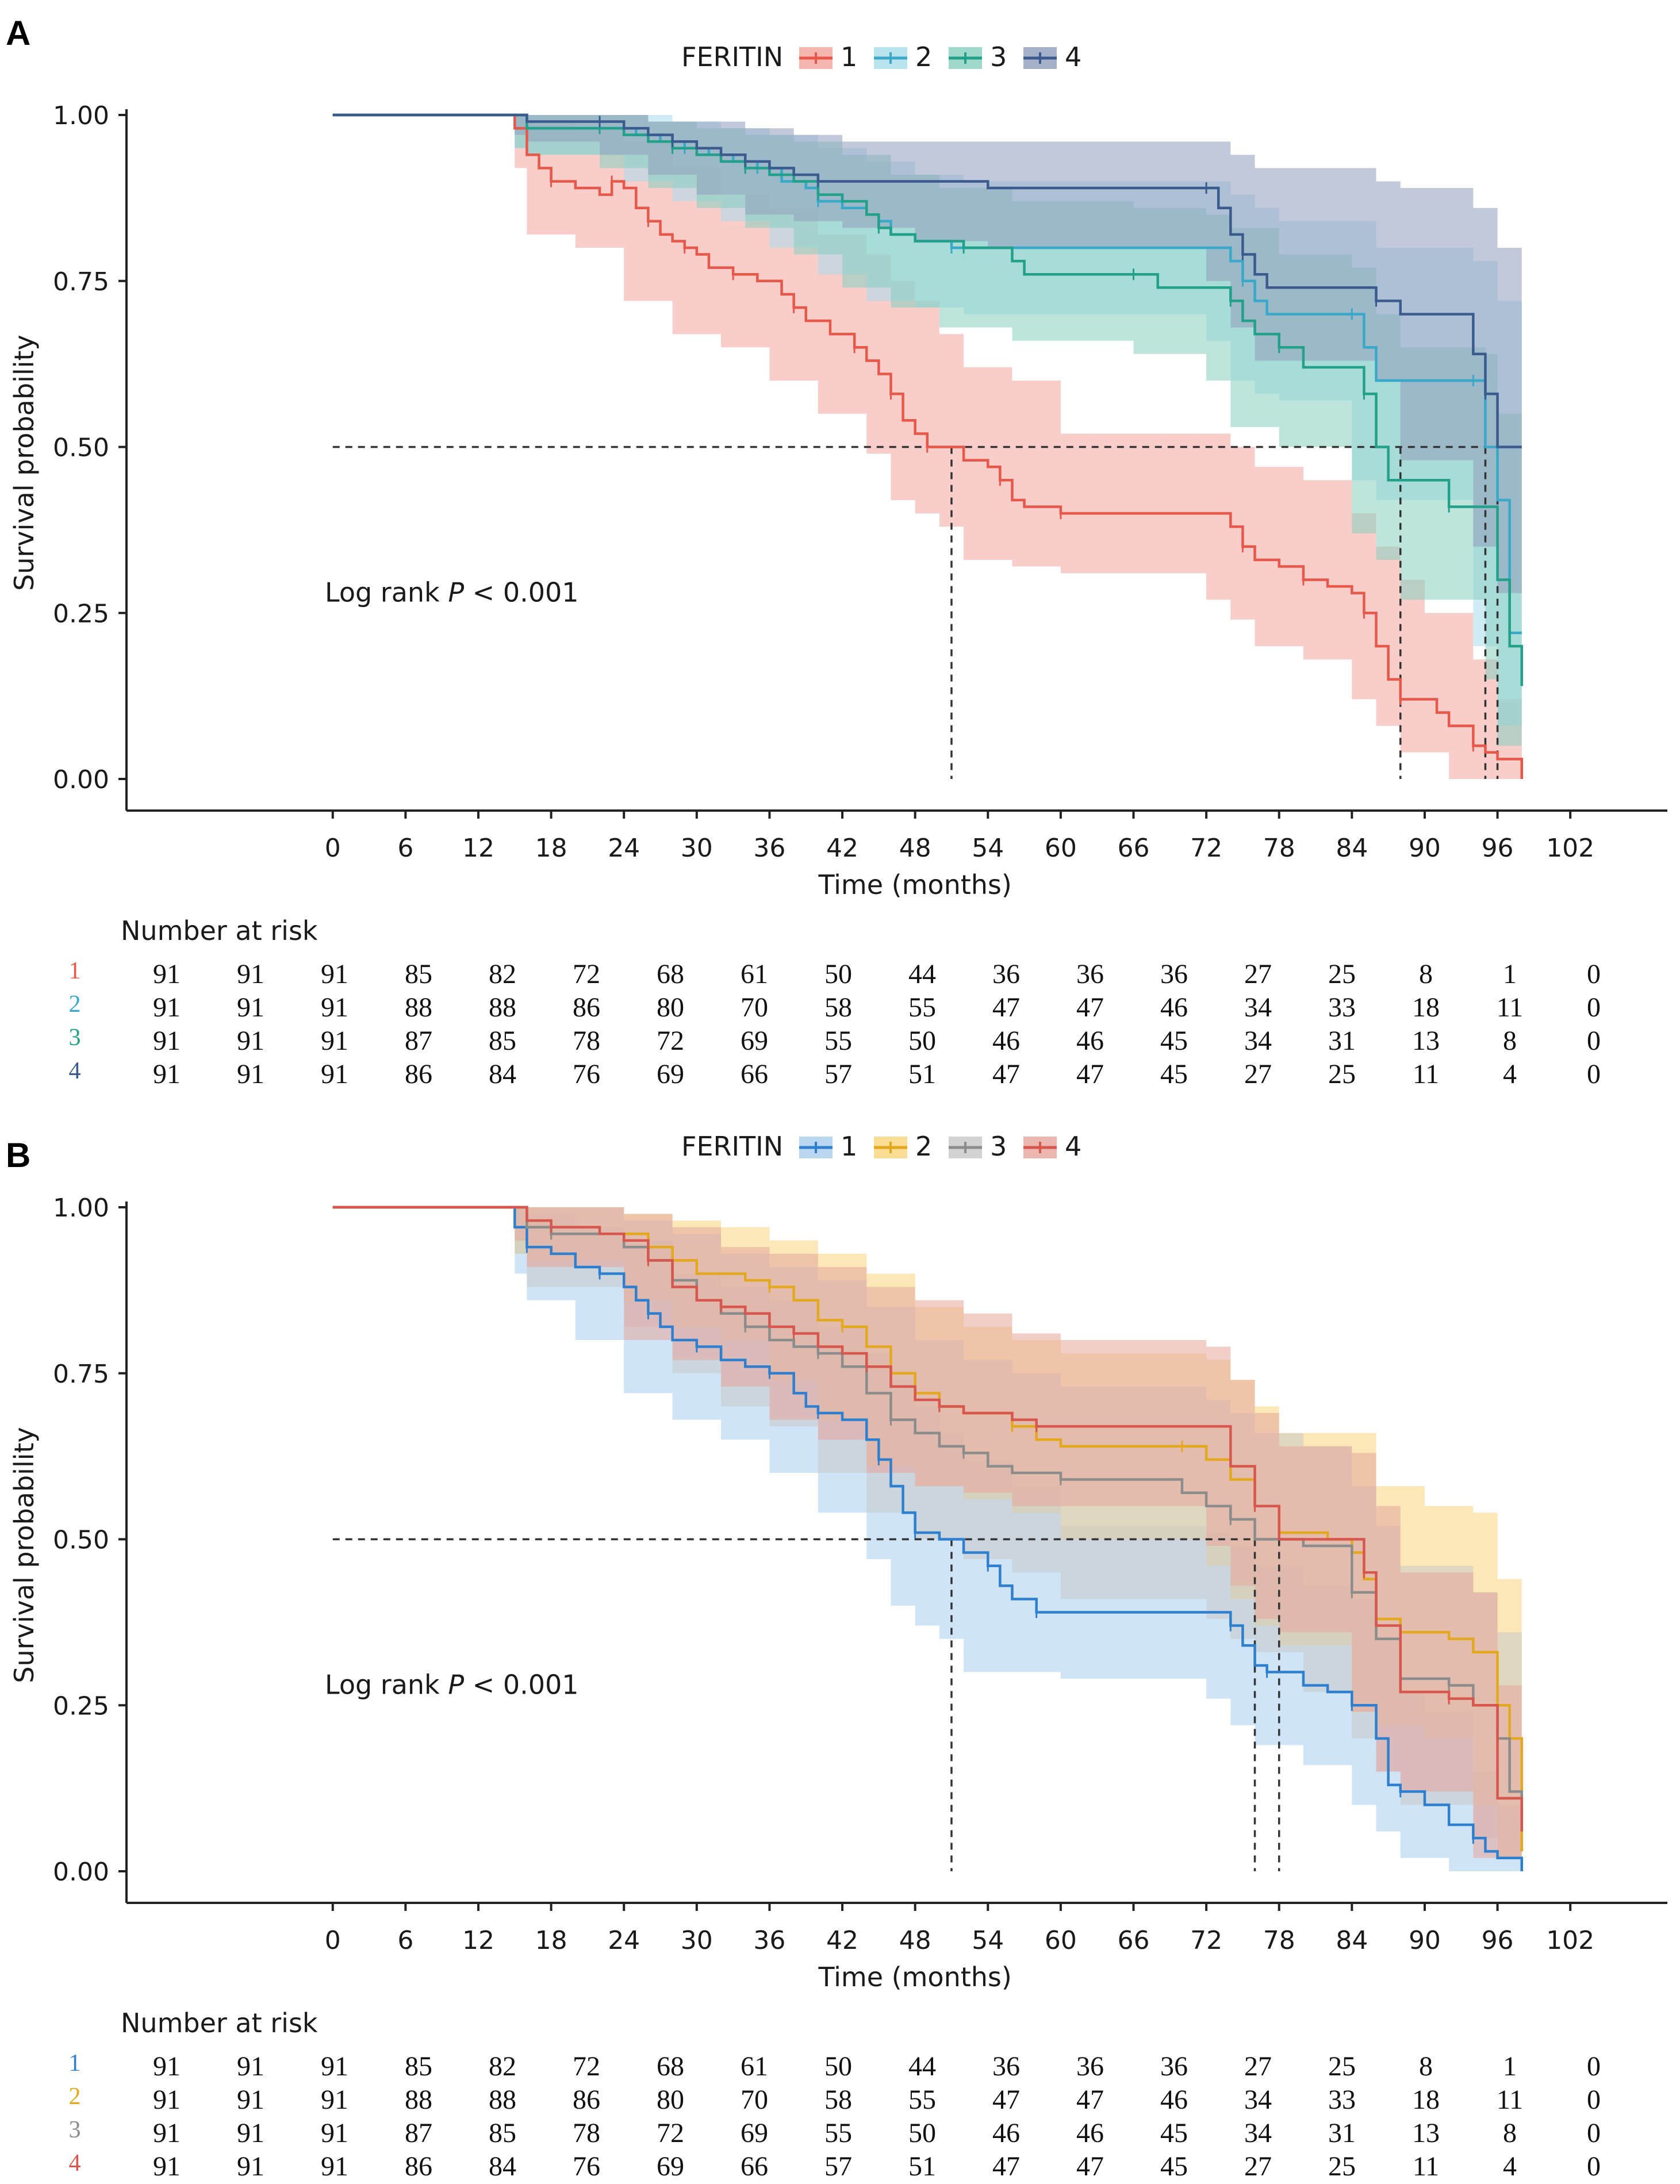 This screenshot has height=2184, width=1680. Describe the element at coordinates (418, 1041) in the screenshot. I see `risk-cell: 87` at that location.